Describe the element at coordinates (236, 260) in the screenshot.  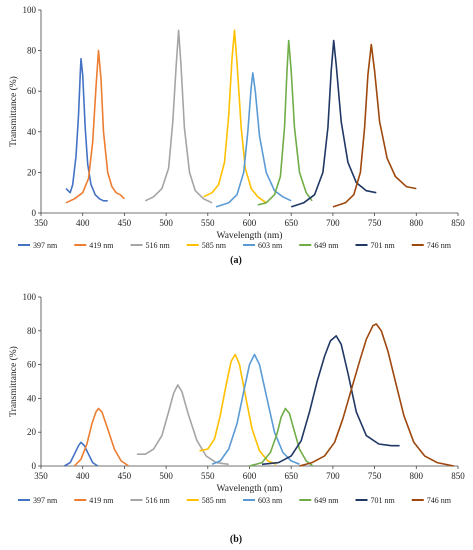
I see `panel-label: (a)` at that location.